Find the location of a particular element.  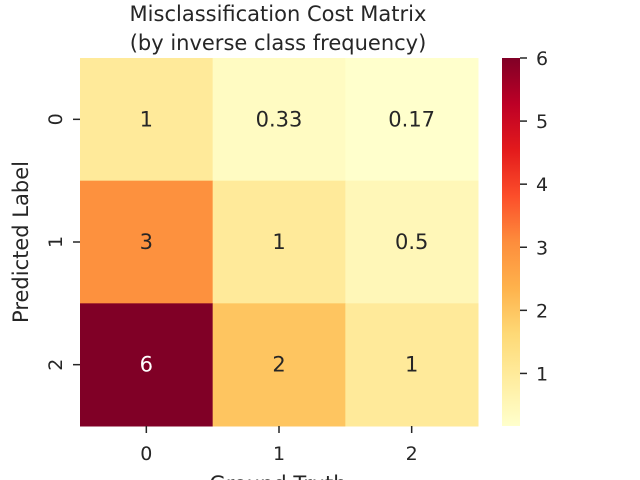

x-axis-label: Ground Truth is located at coordinates (277, 476).